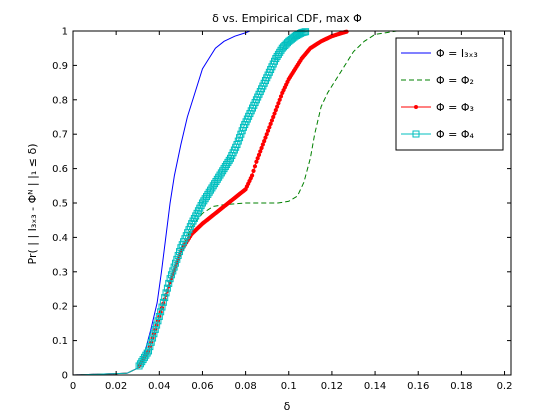  What do you see at coordinates (245, 386) in the screenshot?
I see `x-tick-label: 0.08` at bounding box center [245, 386].